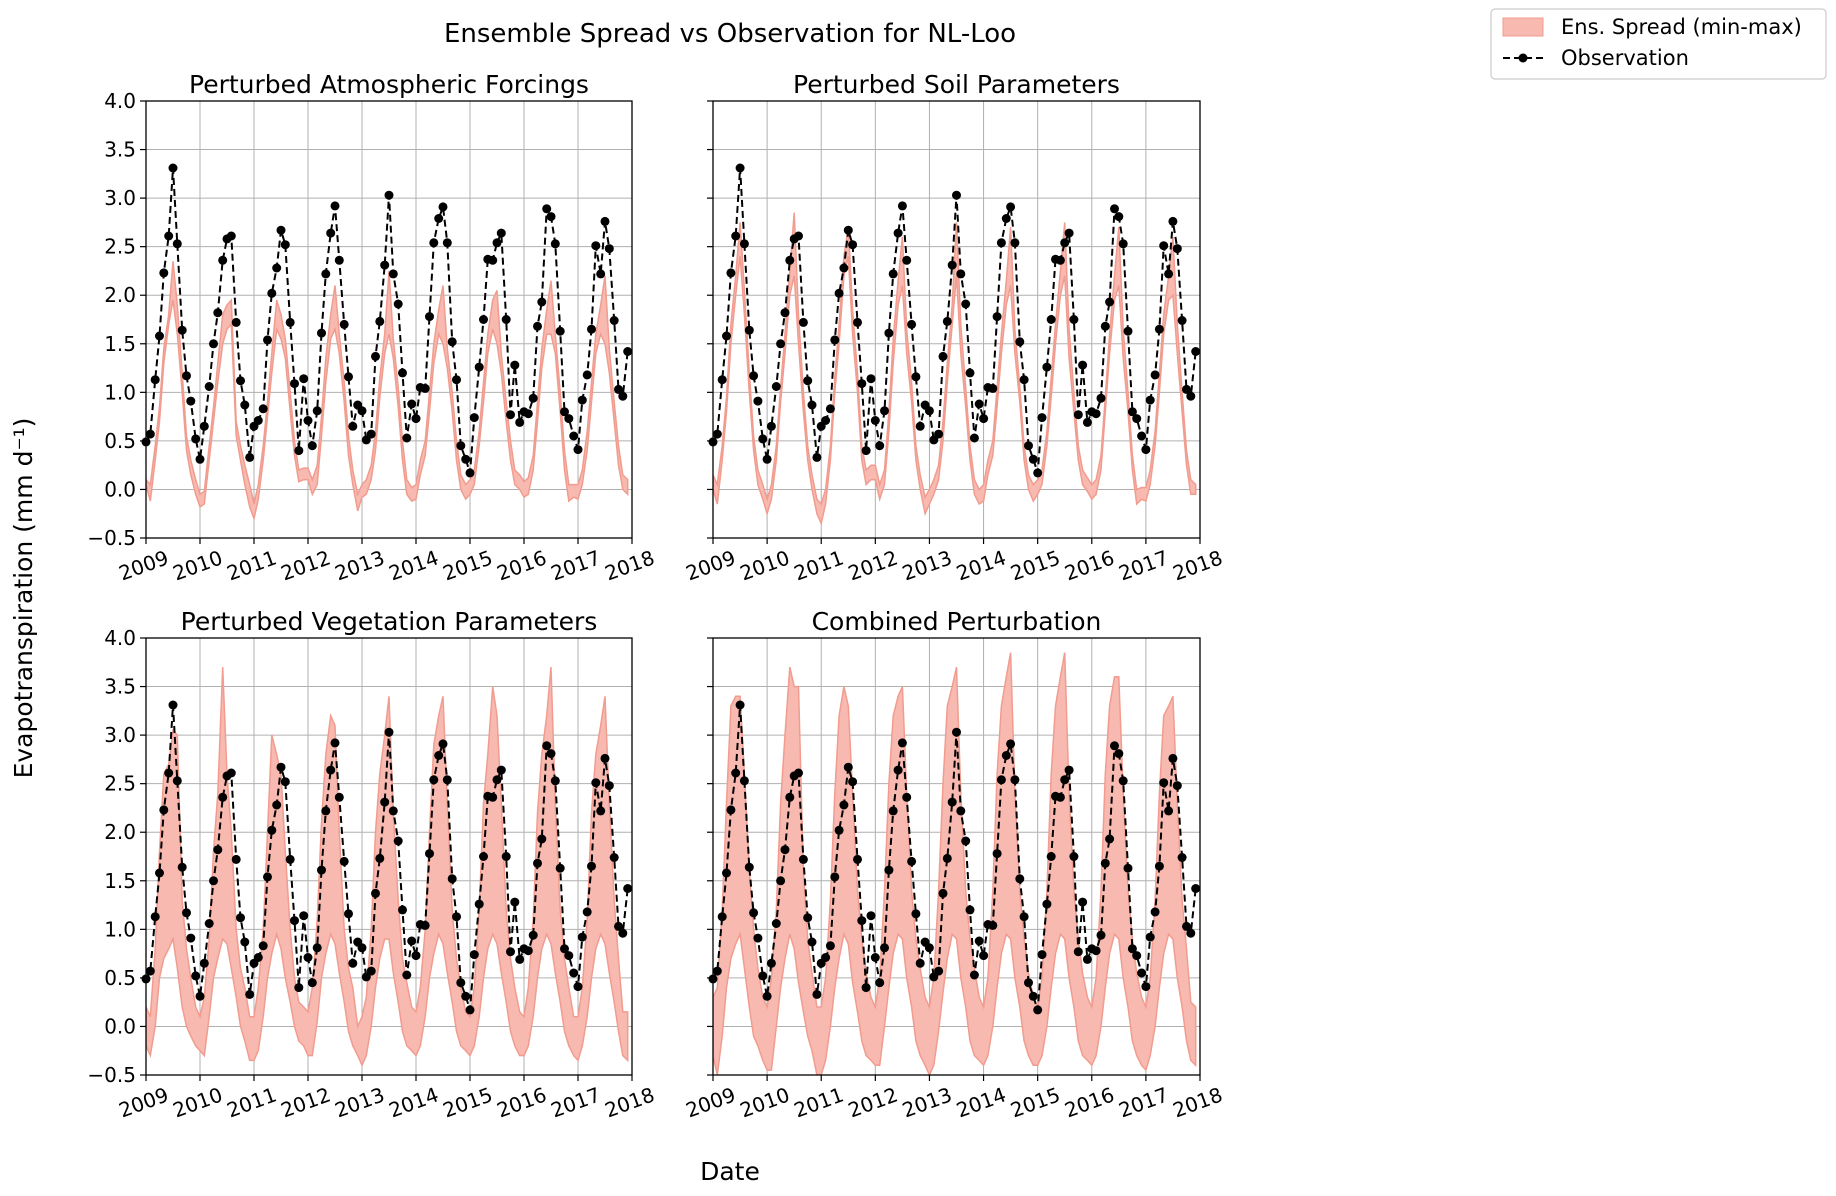 The image size is (1836, 1196). I want to click on legend-observation-marker, so click(1523, 58).